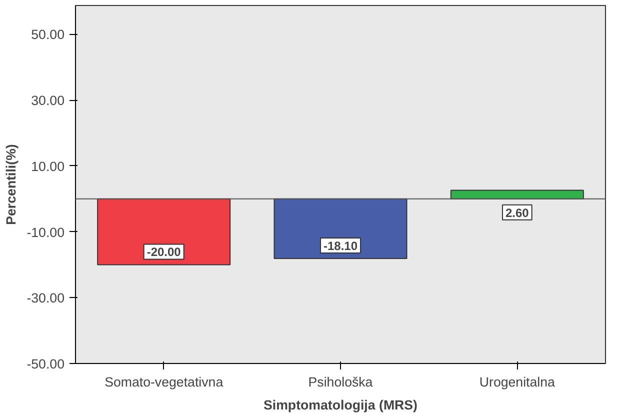 The height and width of the screenshot is (419, 625). I want to click on x-tick-label: Psihološka, so click(341, 382).